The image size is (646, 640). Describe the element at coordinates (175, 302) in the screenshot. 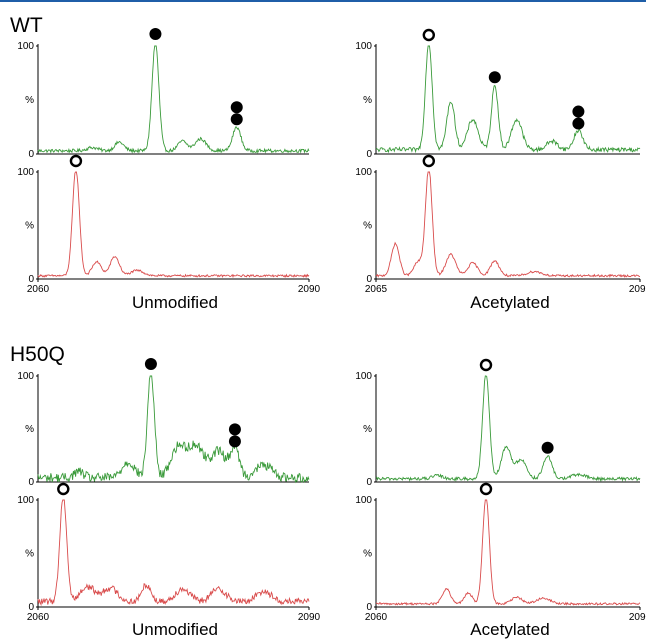

I see `caption-wt-unmodified: Unmodified` at that location.